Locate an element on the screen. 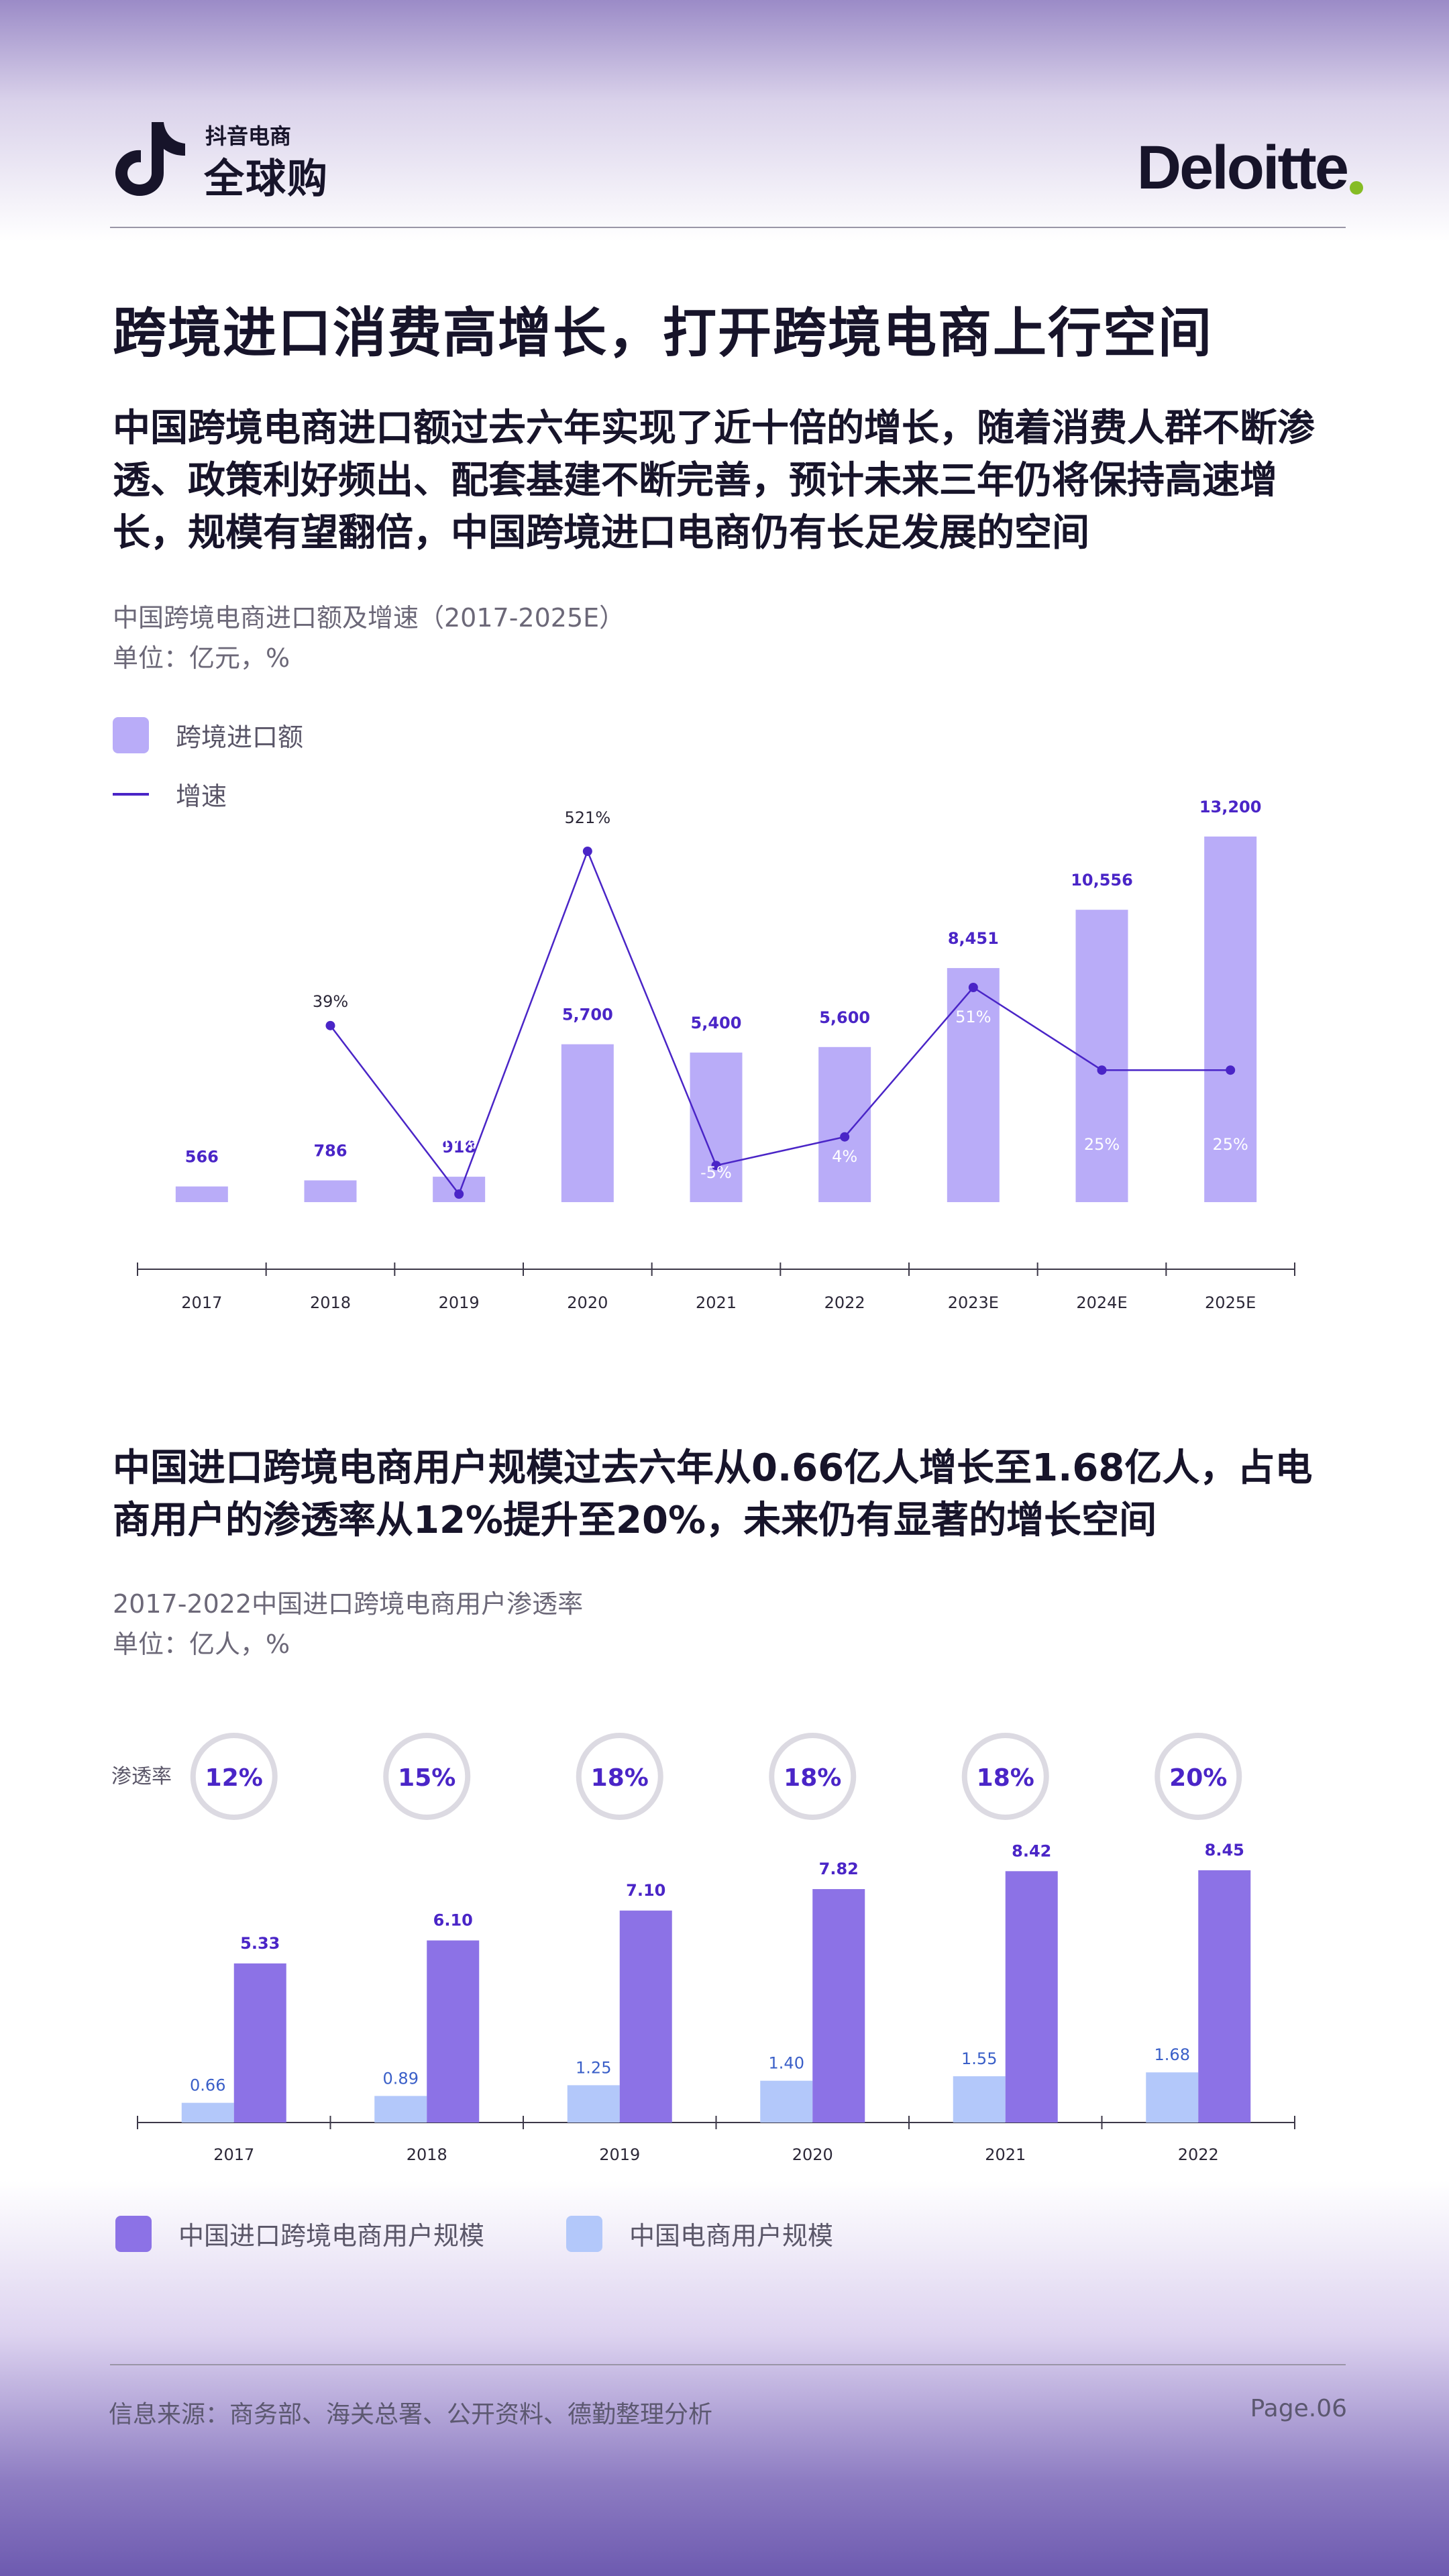 Image resolution: width=1449 pixels, height=2576 pixels. import-value-label: 8,451 is located at coordinates (973, 938).